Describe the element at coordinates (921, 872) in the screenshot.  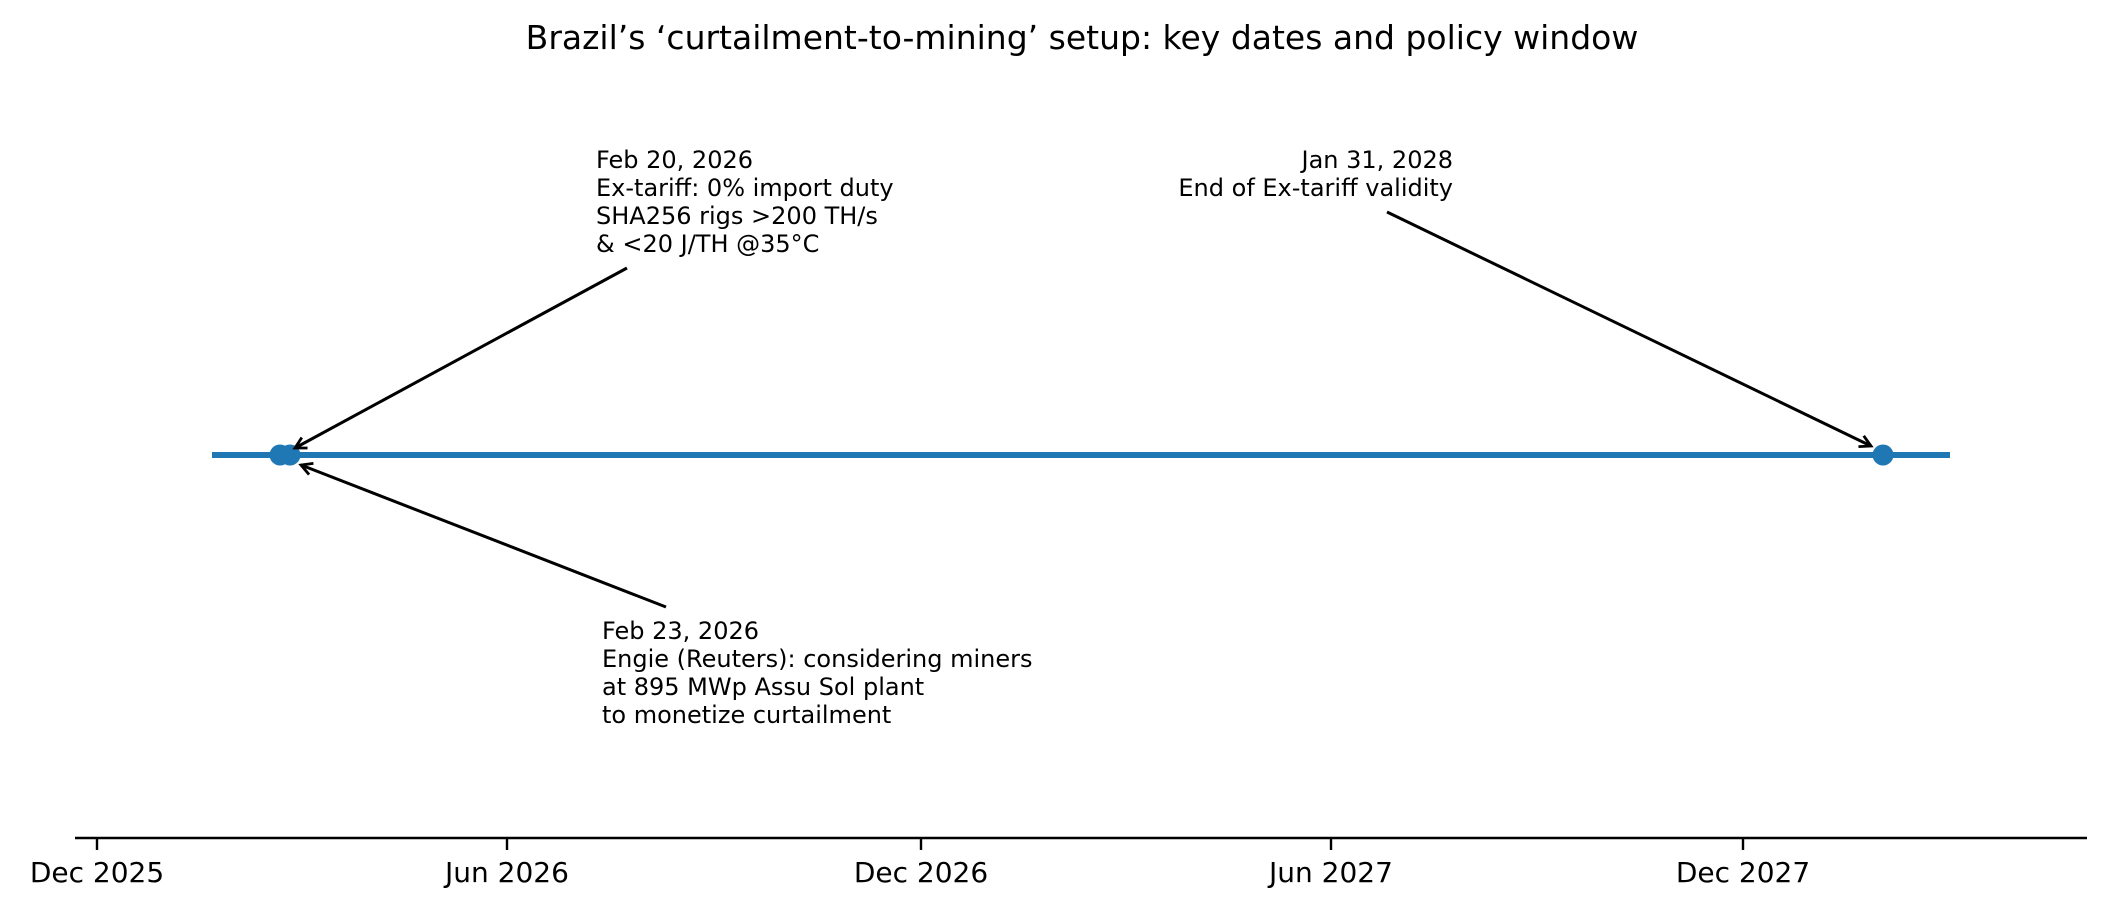
I see `x-tick-label-dec-2026: Dec 2026` at that location.